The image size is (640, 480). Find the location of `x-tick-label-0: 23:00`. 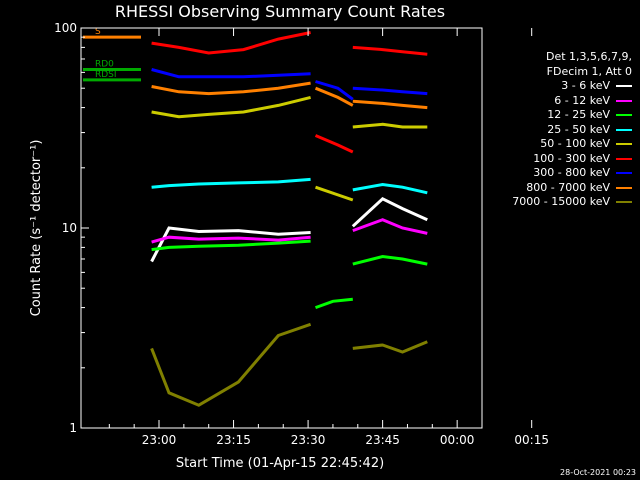

x-tick-label-0: 23:00 is located at coordinates (159, 440).